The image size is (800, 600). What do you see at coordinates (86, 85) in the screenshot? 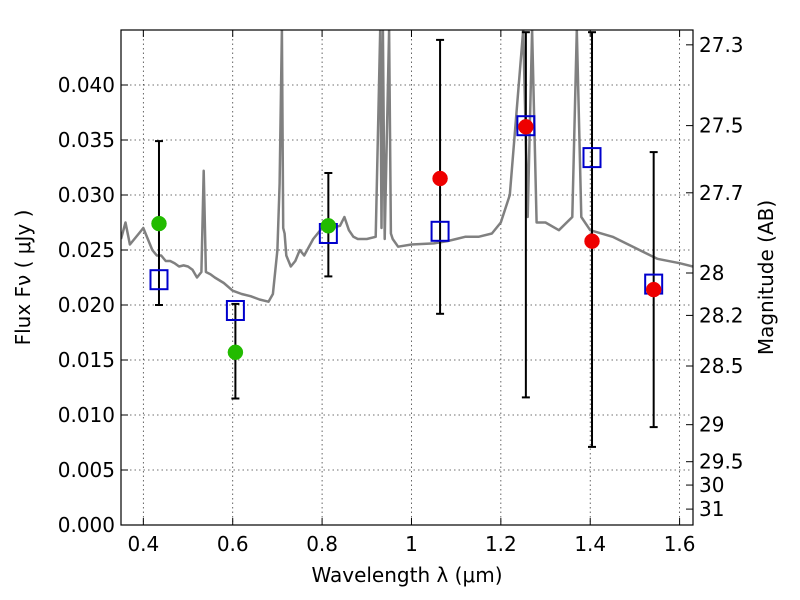
I see `y-tick-label: 0.040` at bounding box center [86, 85].